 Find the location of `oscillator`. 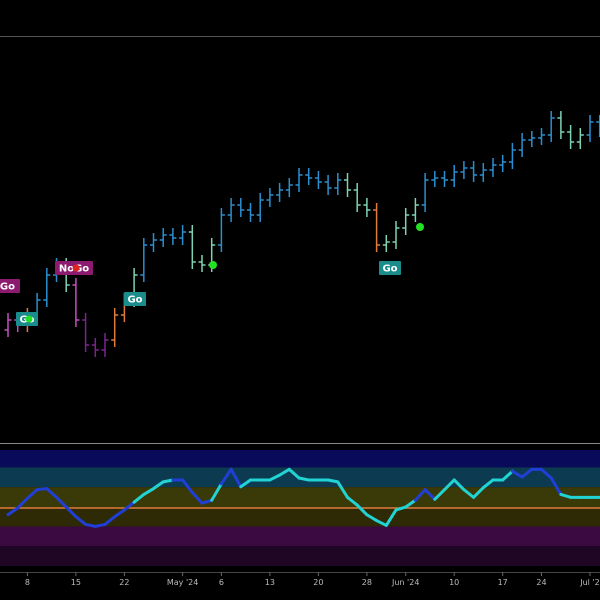

oscillator is located at coordinates (303, 497).